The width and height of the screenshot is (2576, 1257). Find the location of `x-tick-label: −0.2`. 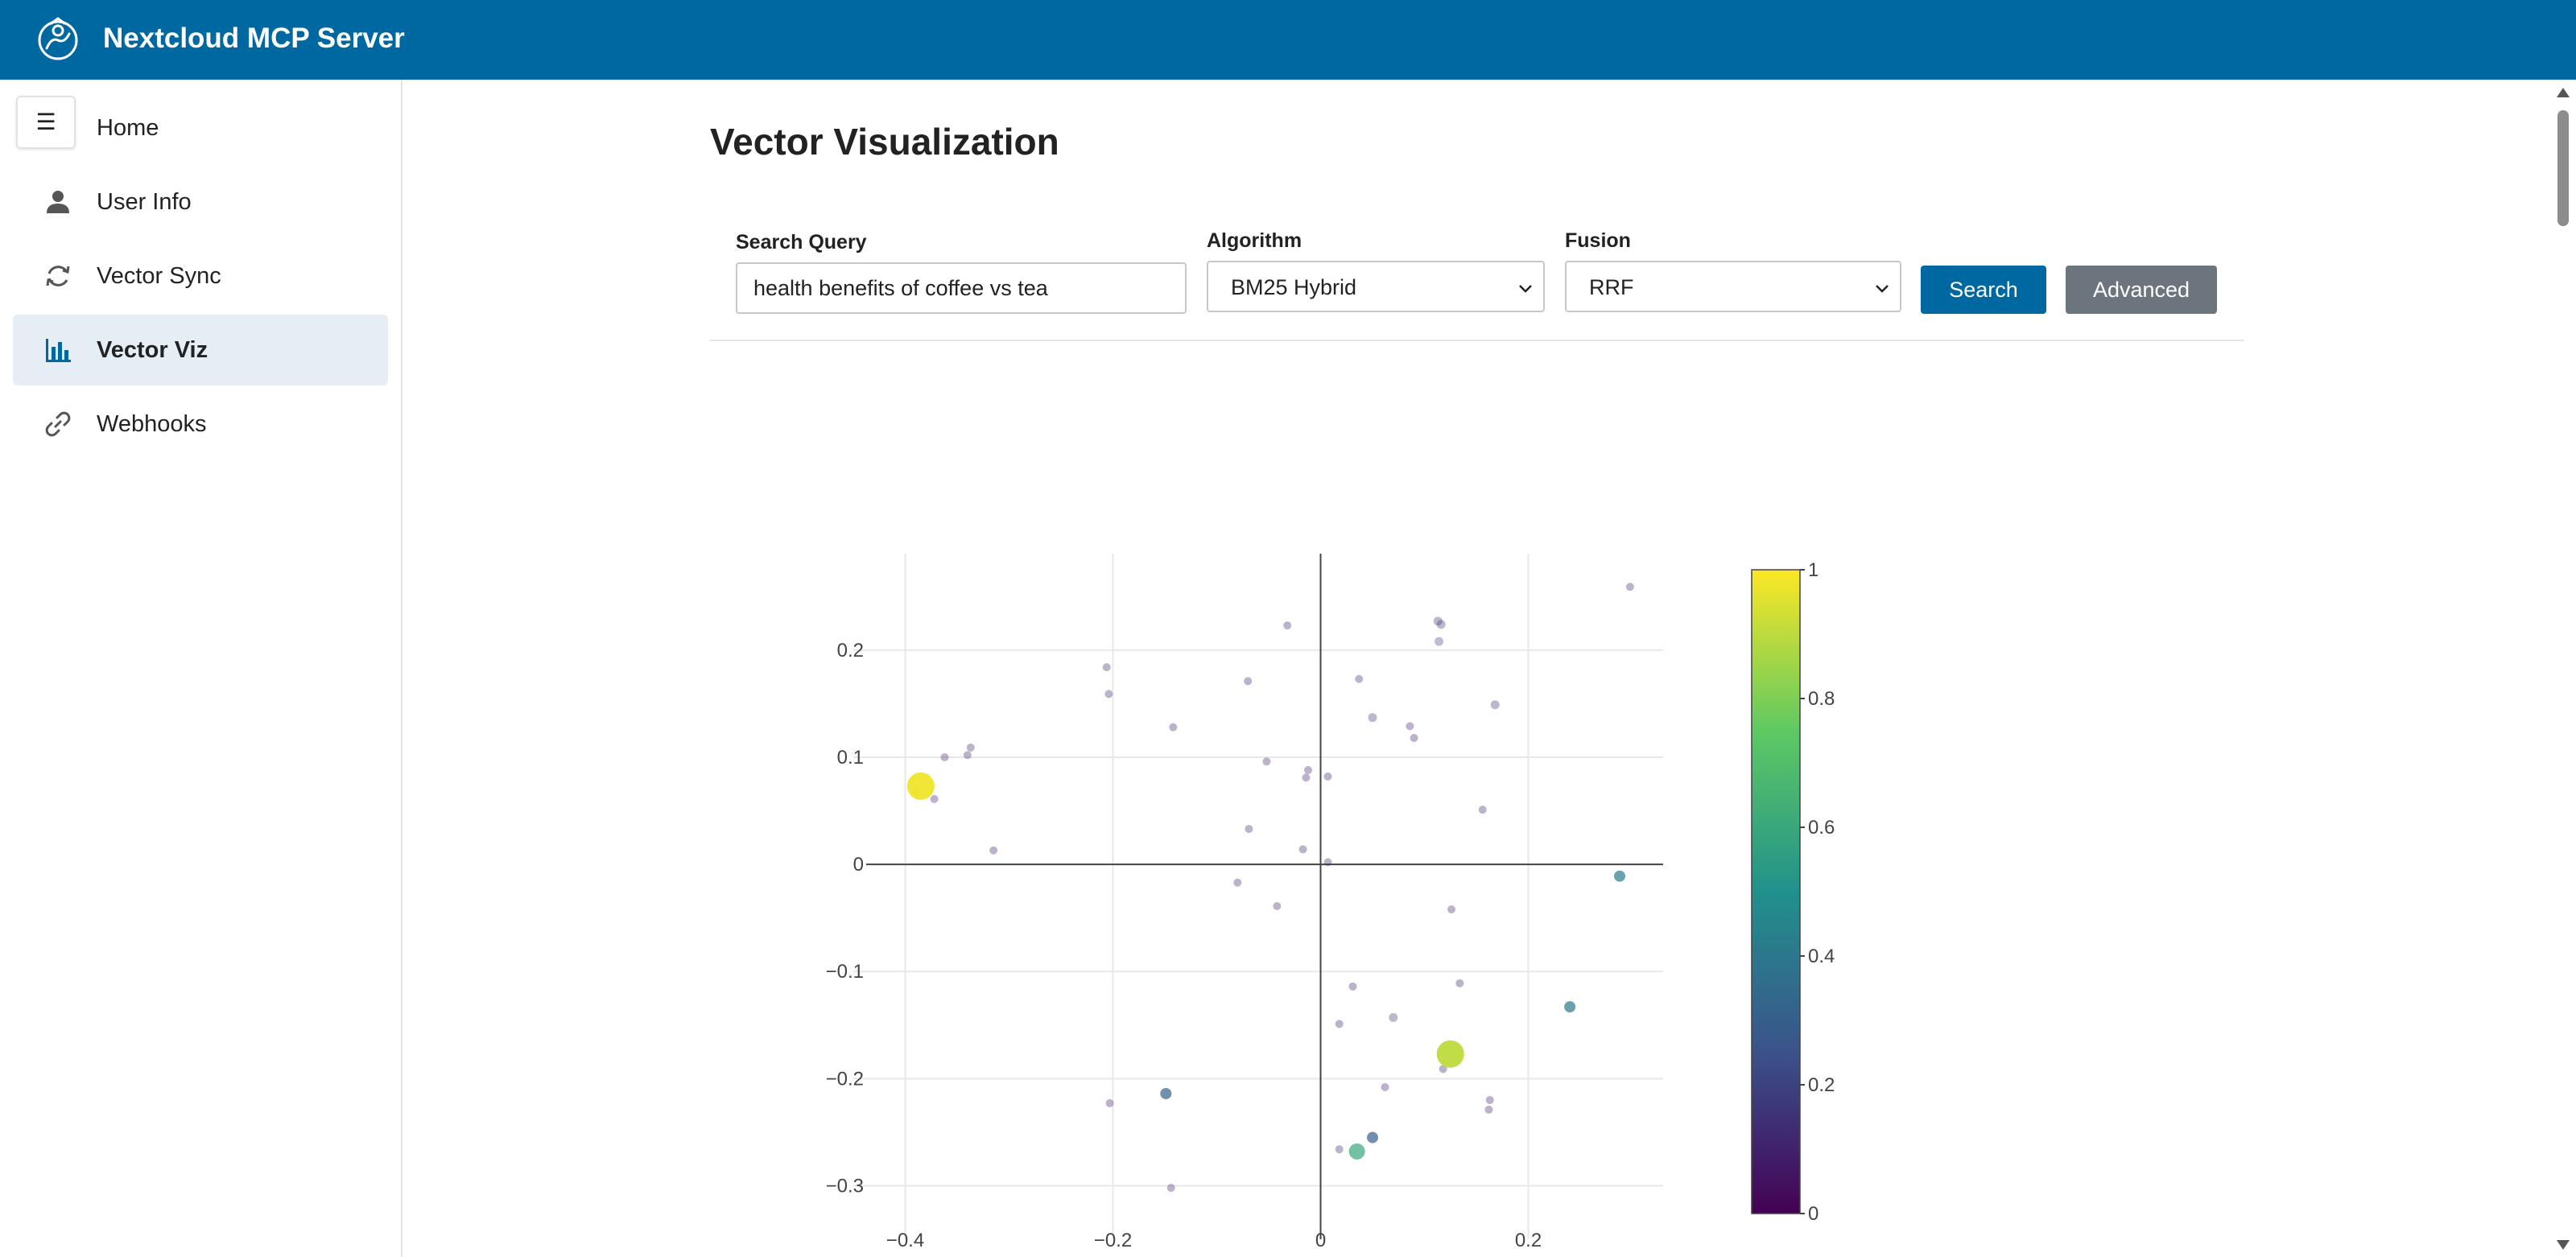

x-tick-label: −0.2 is located at coordinates (1113, 1240).